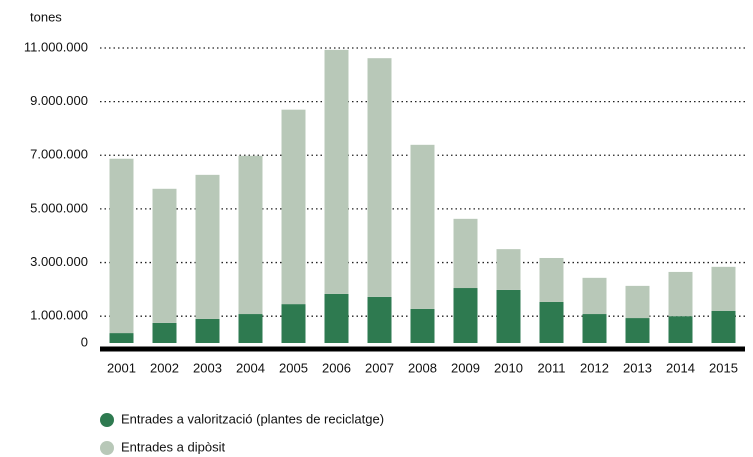  Describe the element at coordinates (173, 446) in the screenshot. I see `legend-label: Entrades a dipòsit` at that location.